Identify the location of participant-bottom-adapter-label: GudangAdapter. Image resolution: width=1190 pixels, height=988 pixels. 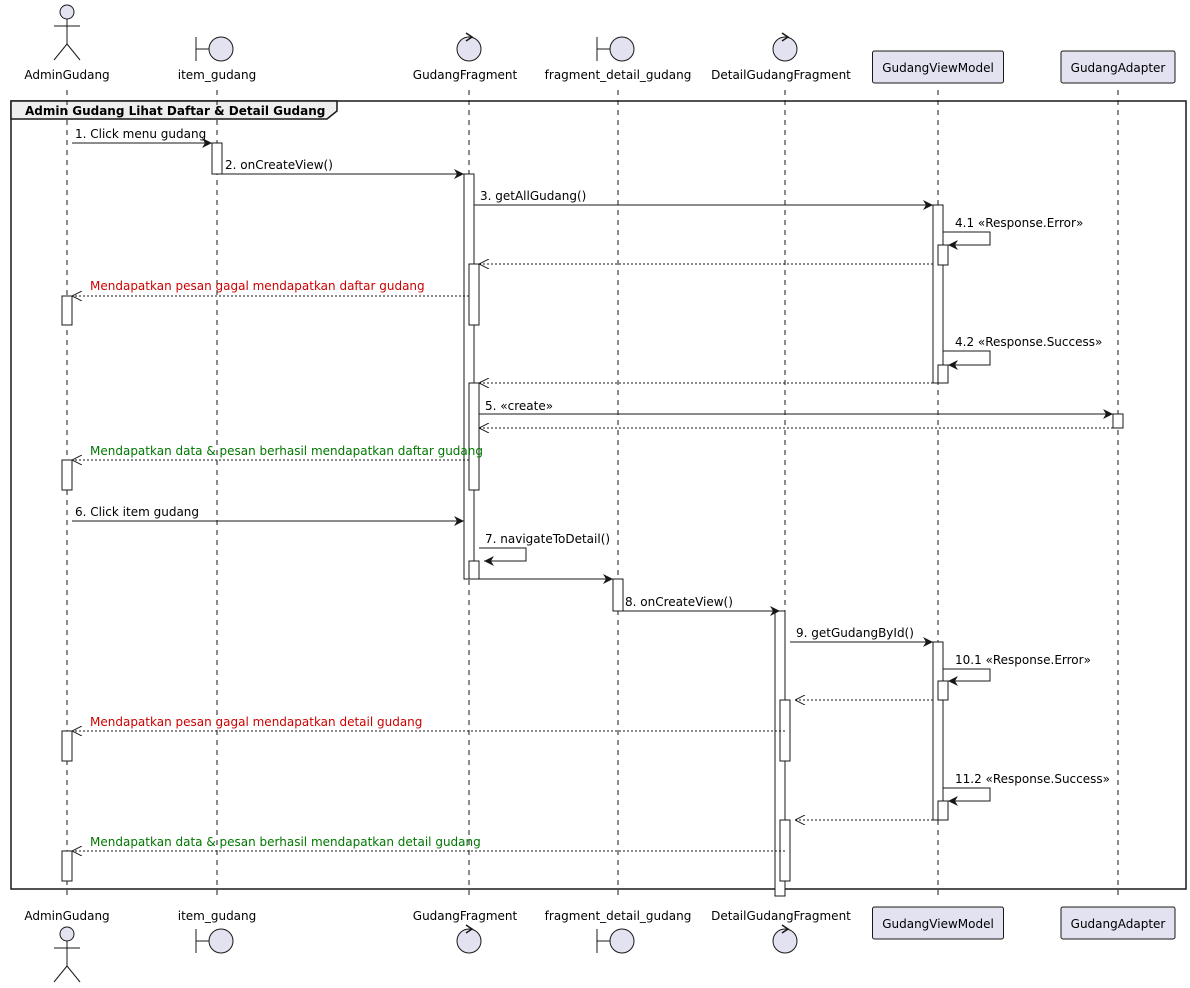
(1118, 924).